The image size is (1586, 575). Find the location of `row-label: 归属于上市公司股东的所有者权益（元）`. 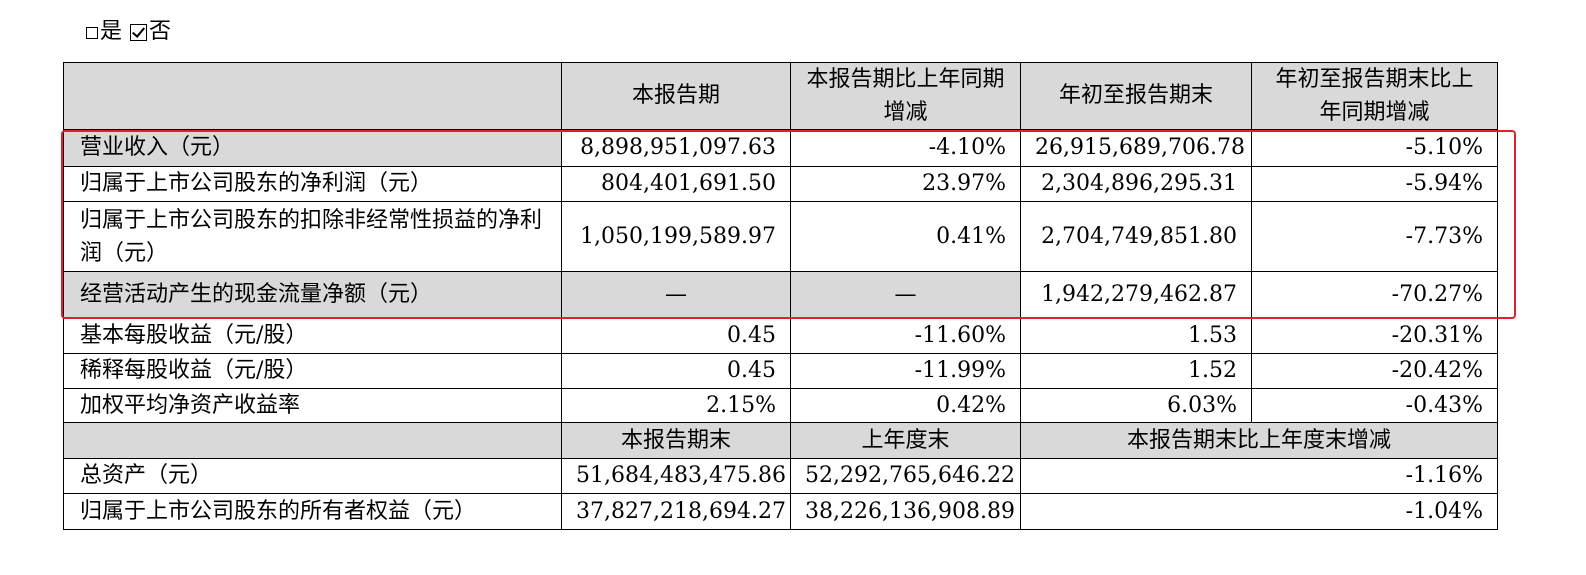

row-label: 归属于上市公司股东的所有者权益（元） is located at coordinates (312, 511).